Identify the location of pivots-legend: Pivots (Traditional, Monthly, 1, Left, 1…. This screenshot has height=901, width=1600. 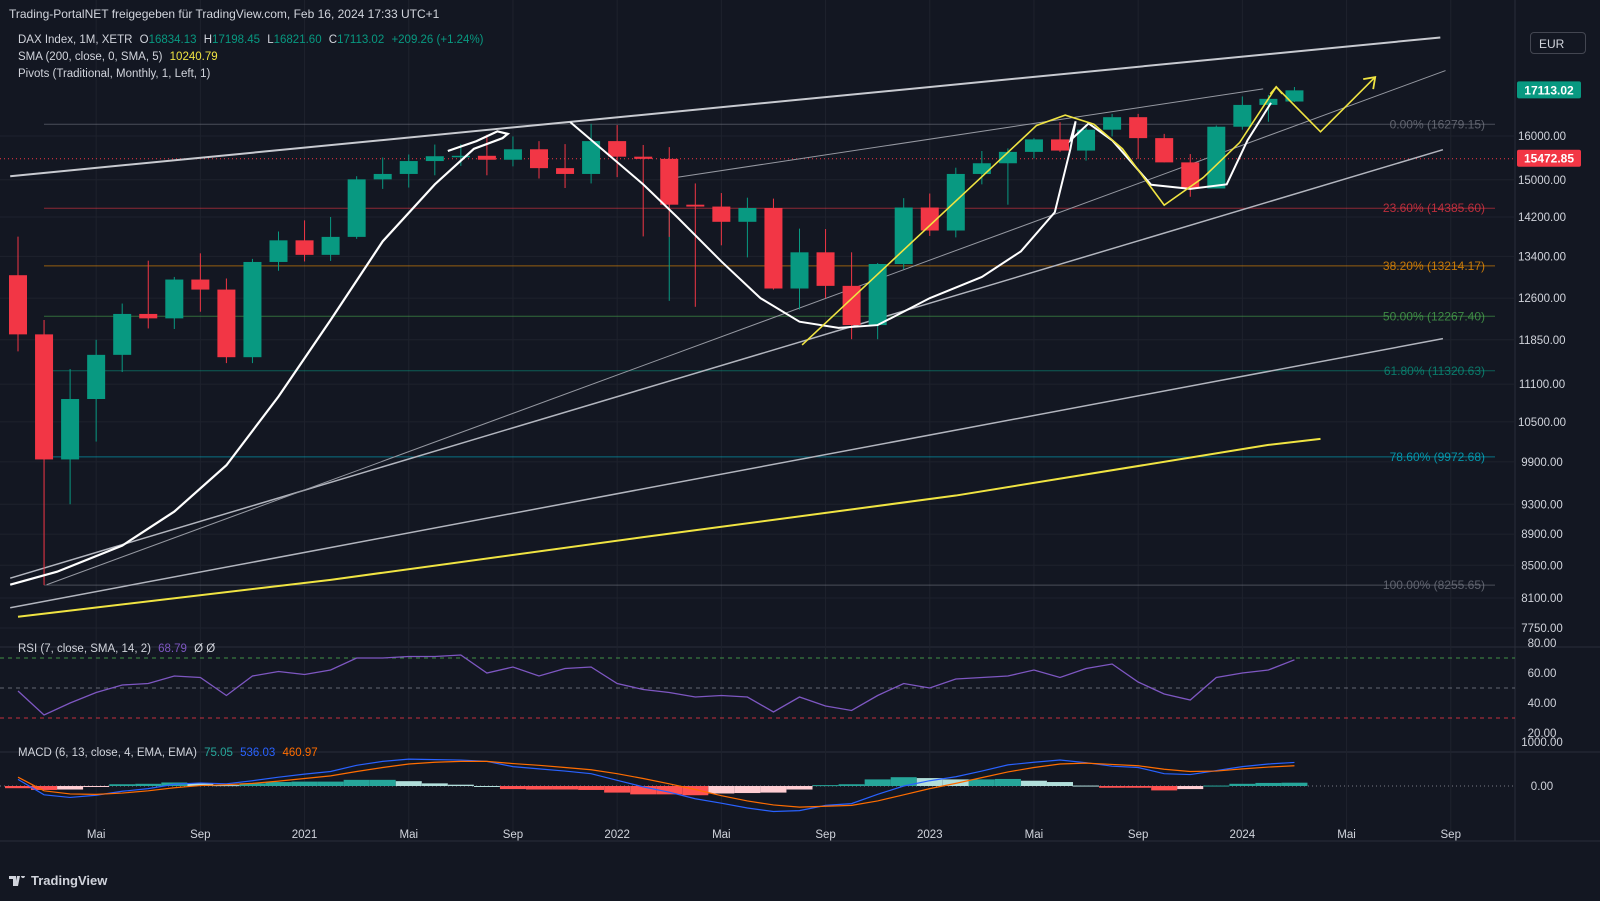
(114, 74).